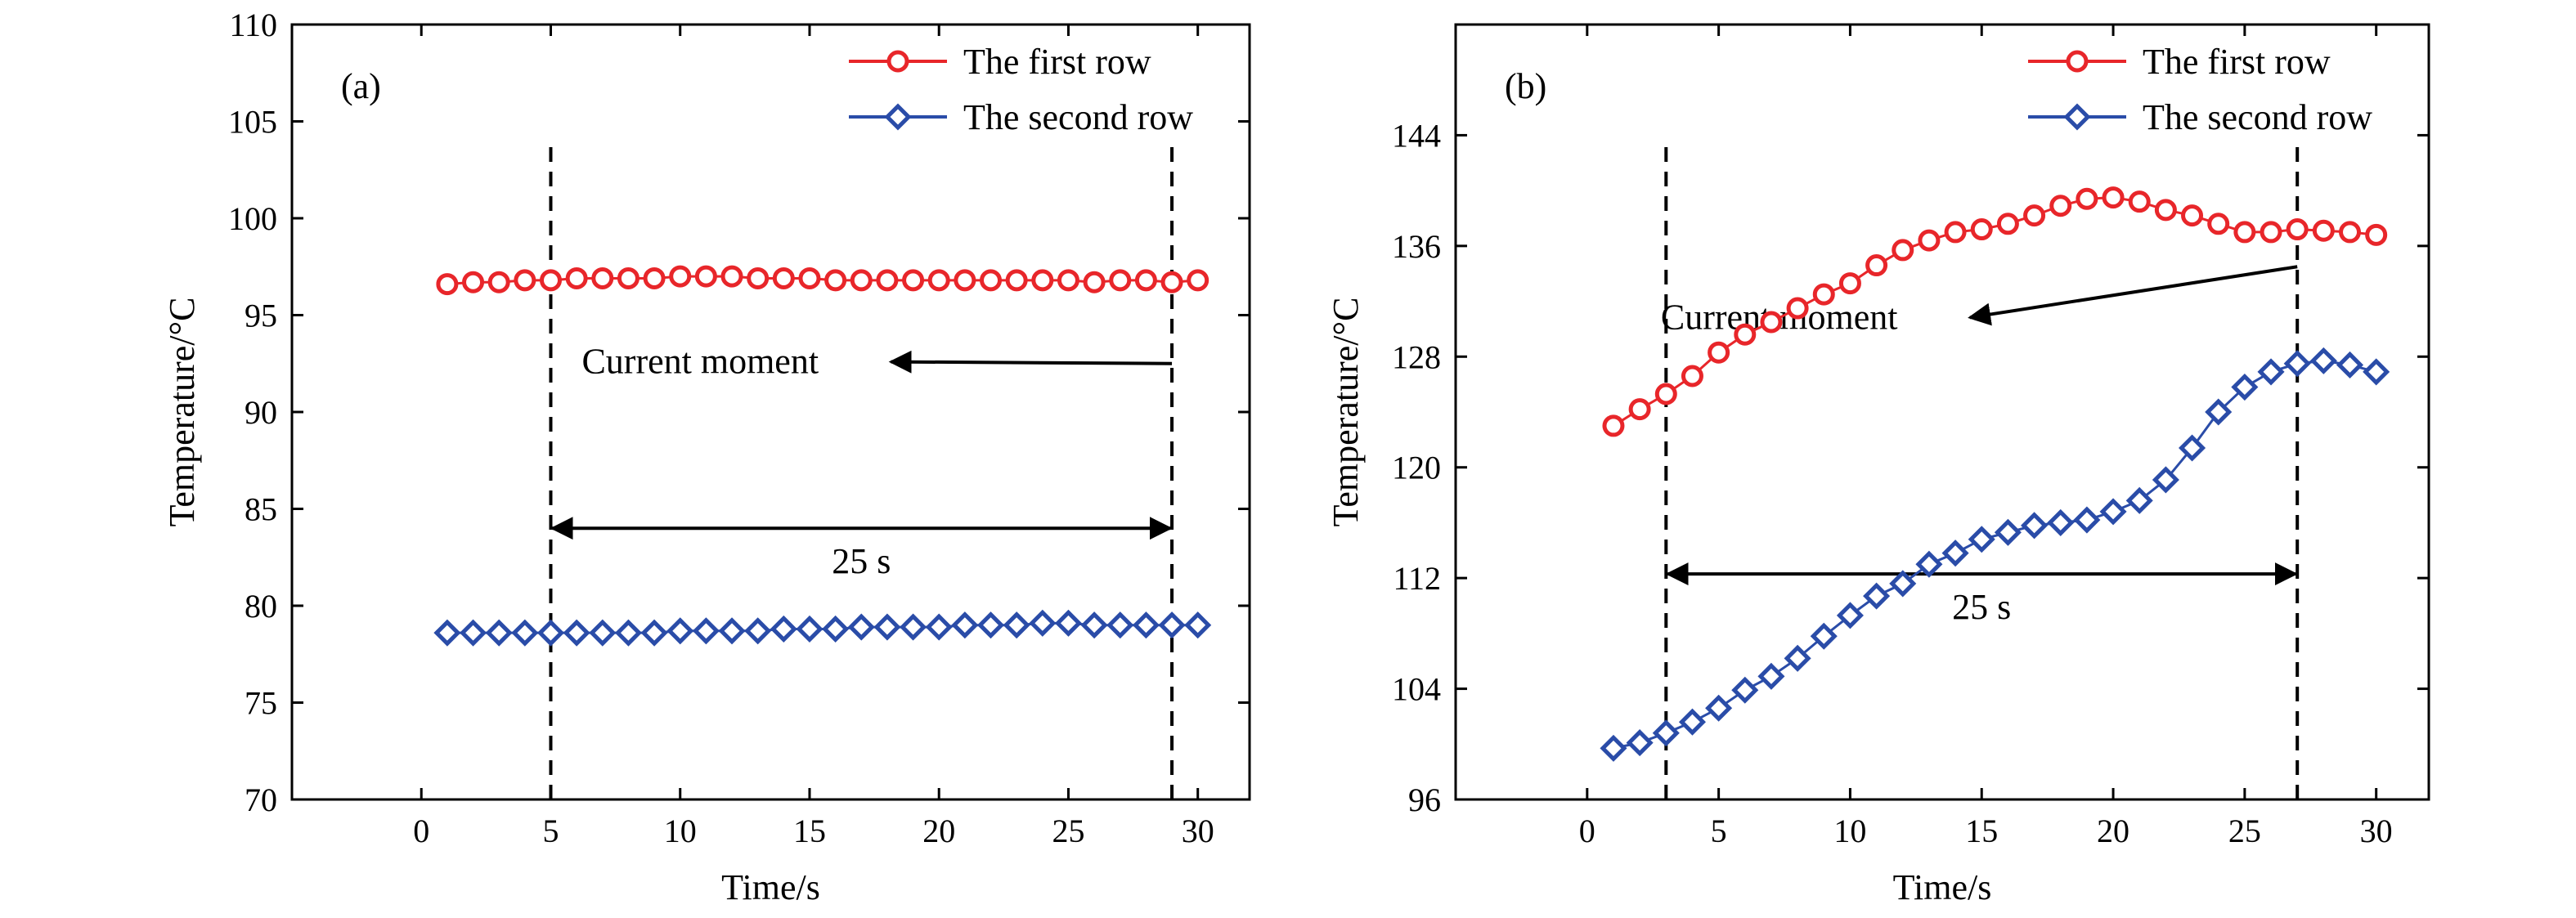  What do you see at coordinates (253, 218) in the screenshot?
I see `y-tick-label: 100` at bounding box center [253, 218].